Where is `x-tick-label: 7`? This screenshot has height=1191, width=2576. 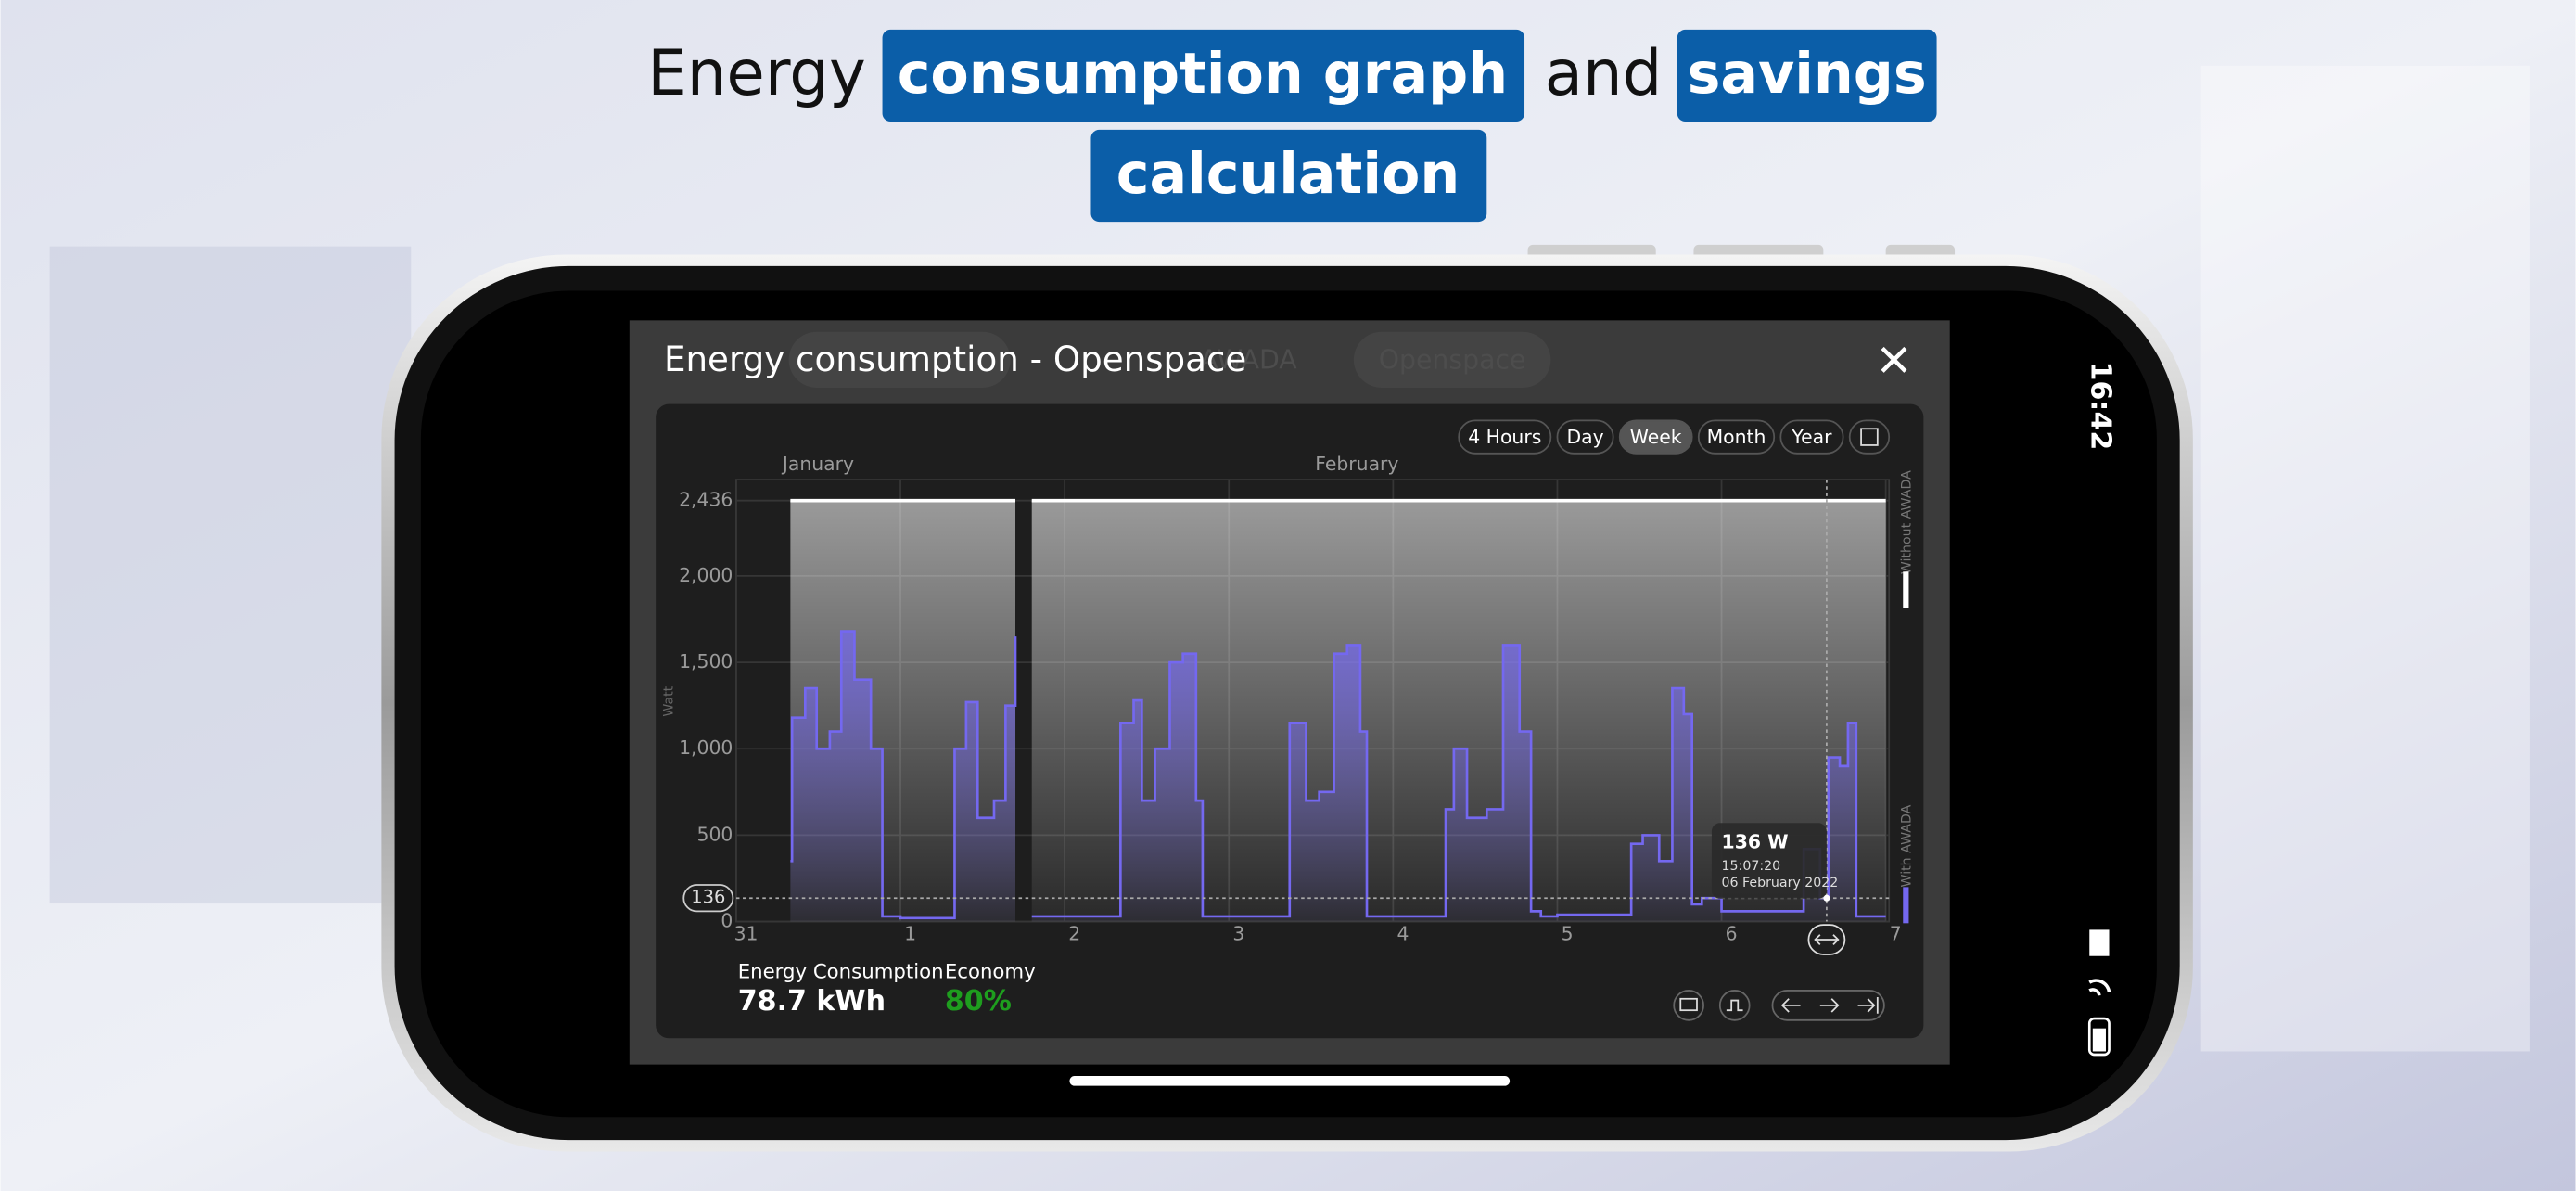 x-tick-label: 7 is located at coordinates (1896, 934).